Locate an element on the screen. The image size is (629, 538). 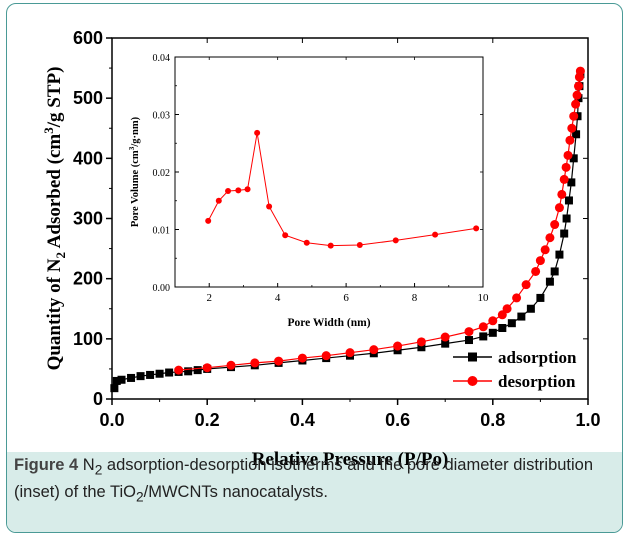
y-tick-label: 400 is located at coordinates (88, 158).